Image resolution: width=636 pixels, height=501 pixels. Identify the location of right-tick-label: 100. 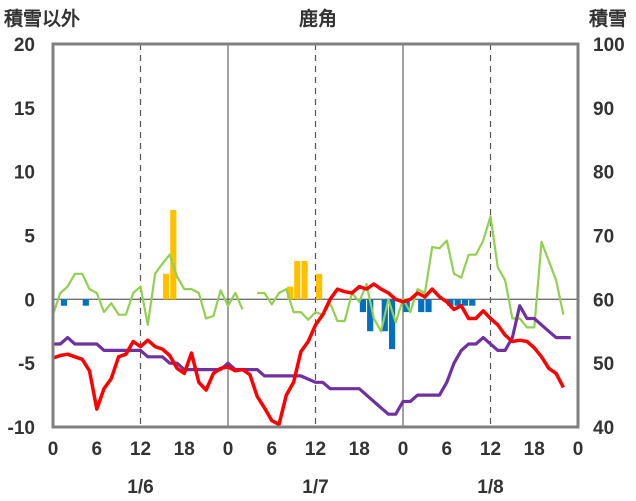
(609, 45).